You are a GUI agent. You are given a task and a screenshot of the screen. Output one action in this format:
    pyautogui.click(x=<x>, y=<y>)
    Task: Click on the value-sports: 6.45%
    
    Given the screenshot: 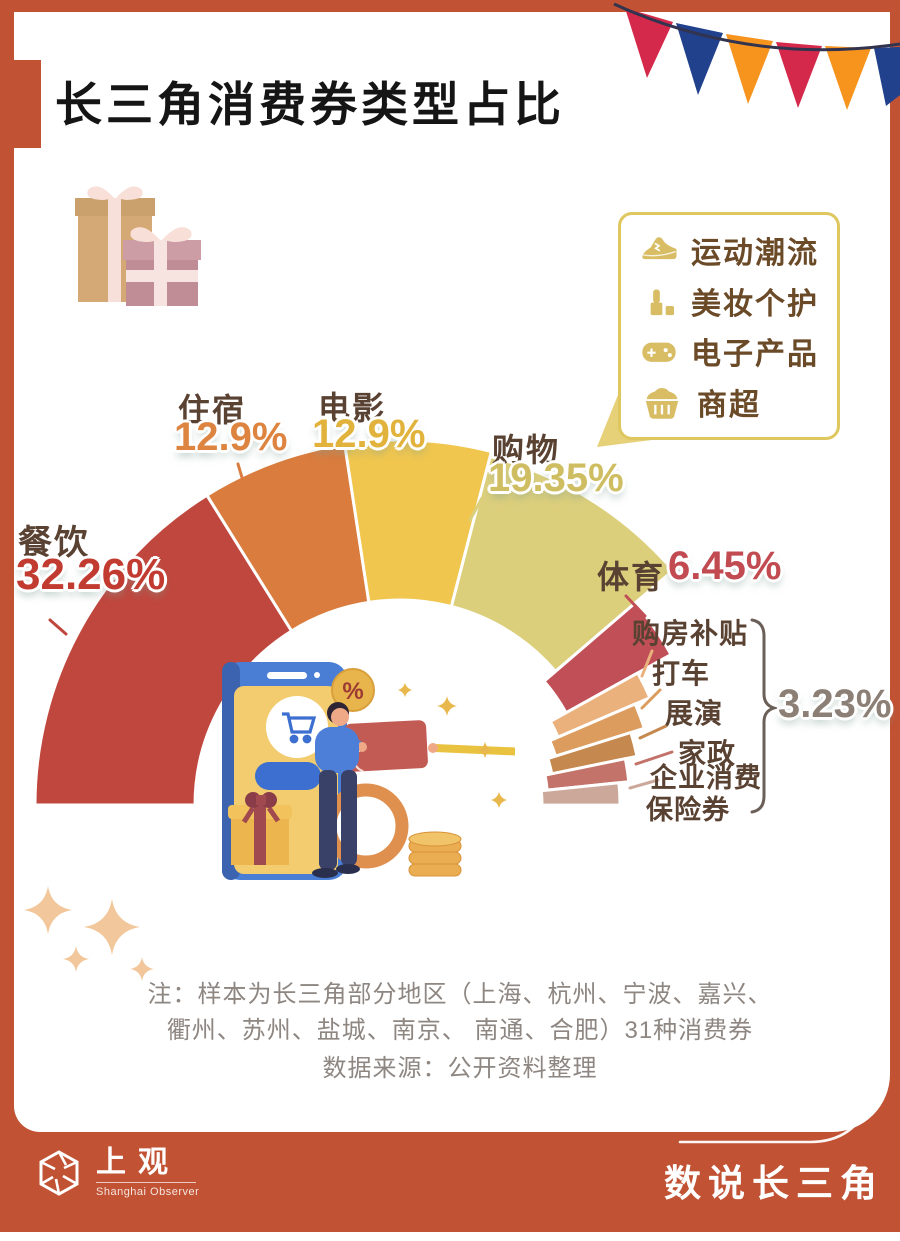 What is the action you would take?
    pyautogui.click(x=725, y=566)
    